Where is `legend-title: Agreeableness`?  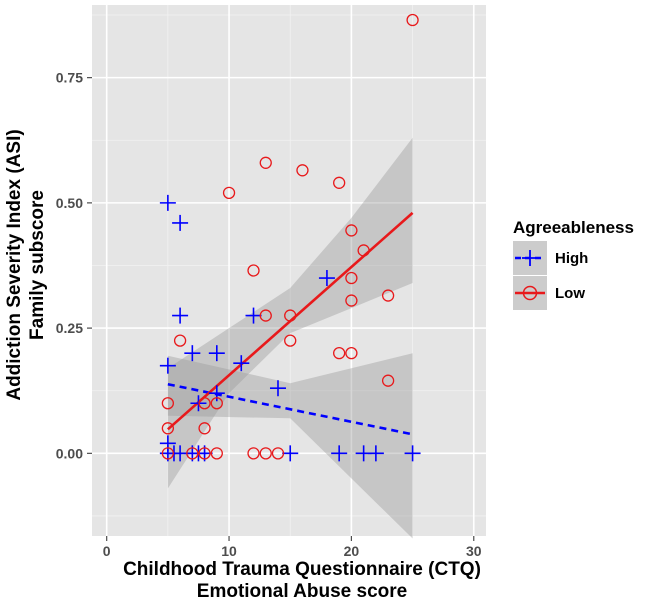
legend-title: Agreeableness is located at coordinates (573, 227).